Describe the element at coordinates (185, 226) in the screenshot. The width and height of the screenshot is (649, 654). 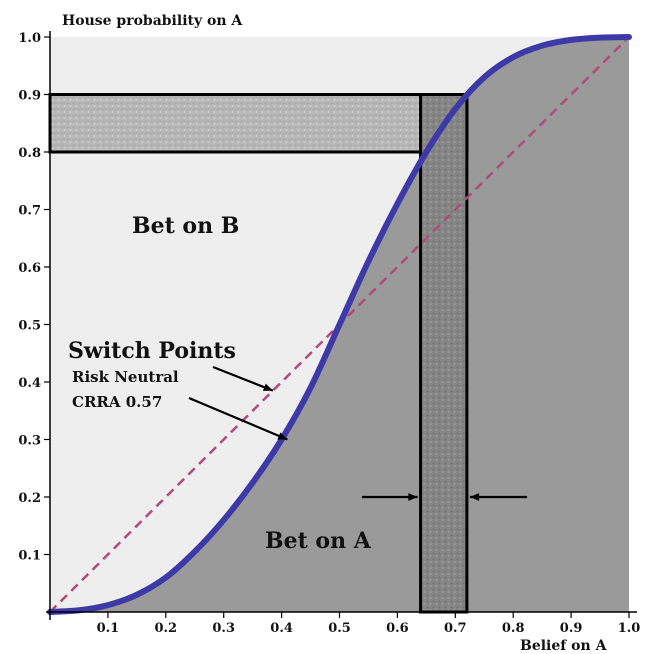
I see `region-label-bet-on-b: Bet on B` at that location.